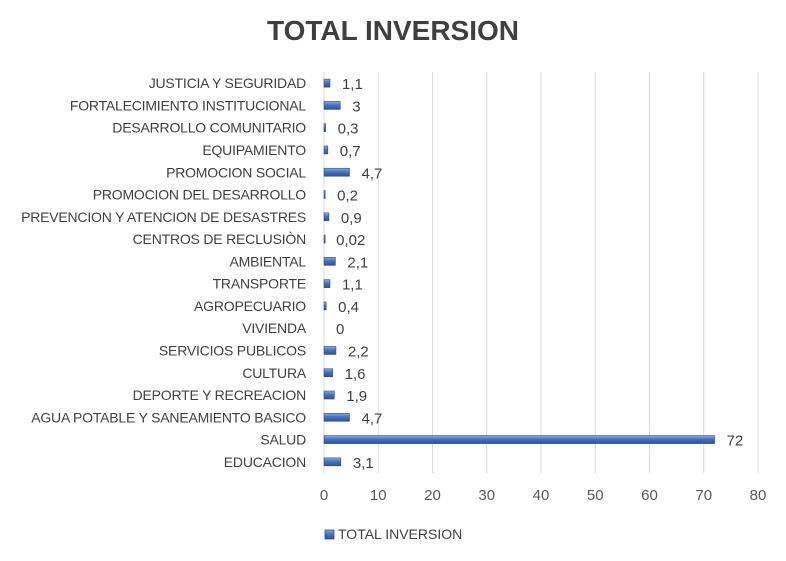 The width and height of the screenshot is (786, 561). I want to click on x-tick-label-2: 20, so click(432, 495).